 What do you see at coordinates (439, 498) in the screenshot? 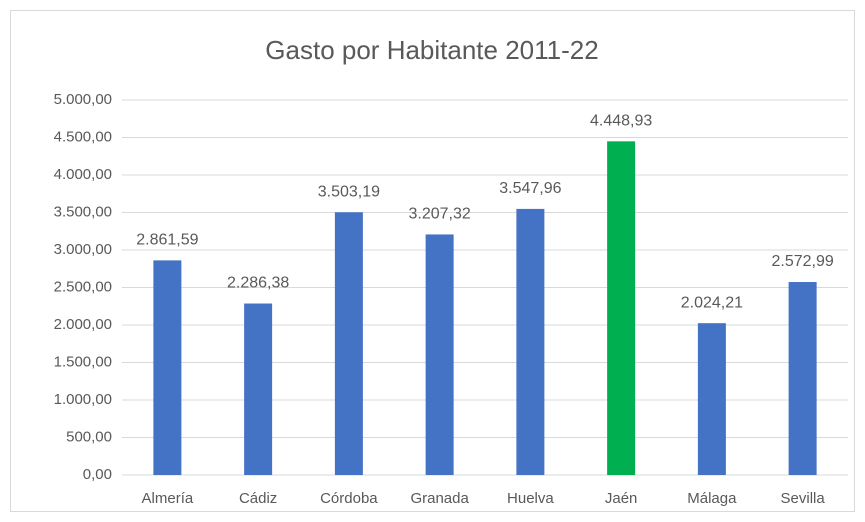
I see `x-tick-label: Granada` at bounding box center [439, 498].